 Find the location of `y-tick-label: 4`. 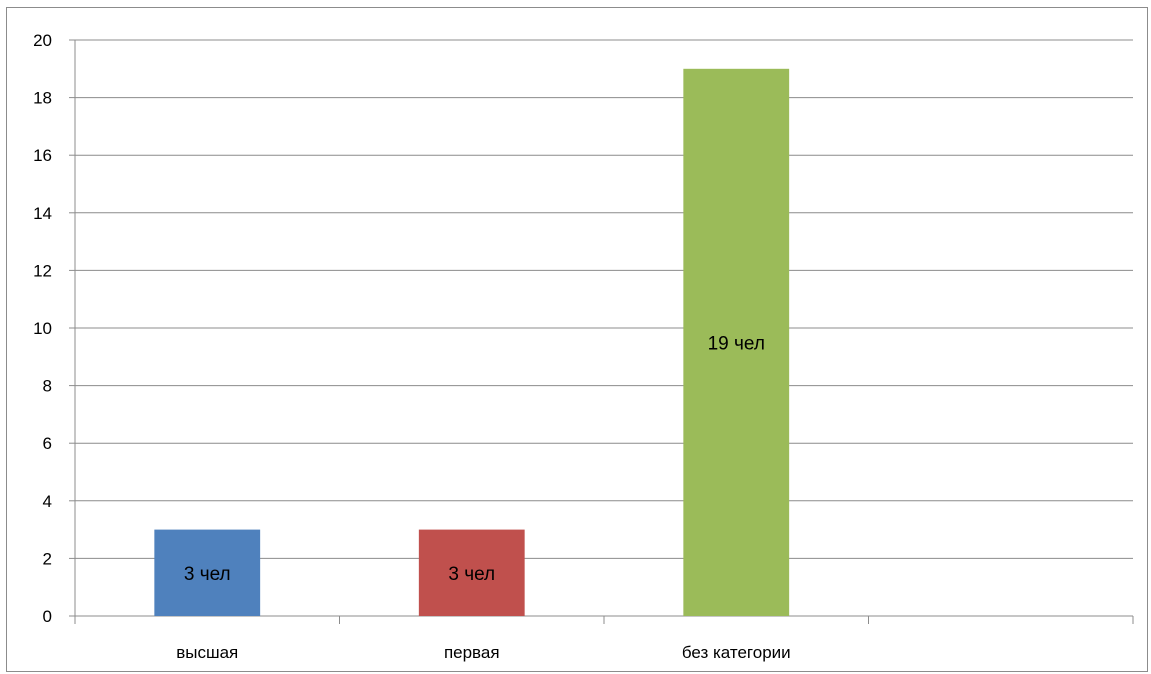

y-tick-label: 4 is located at coordinates (47, 501).